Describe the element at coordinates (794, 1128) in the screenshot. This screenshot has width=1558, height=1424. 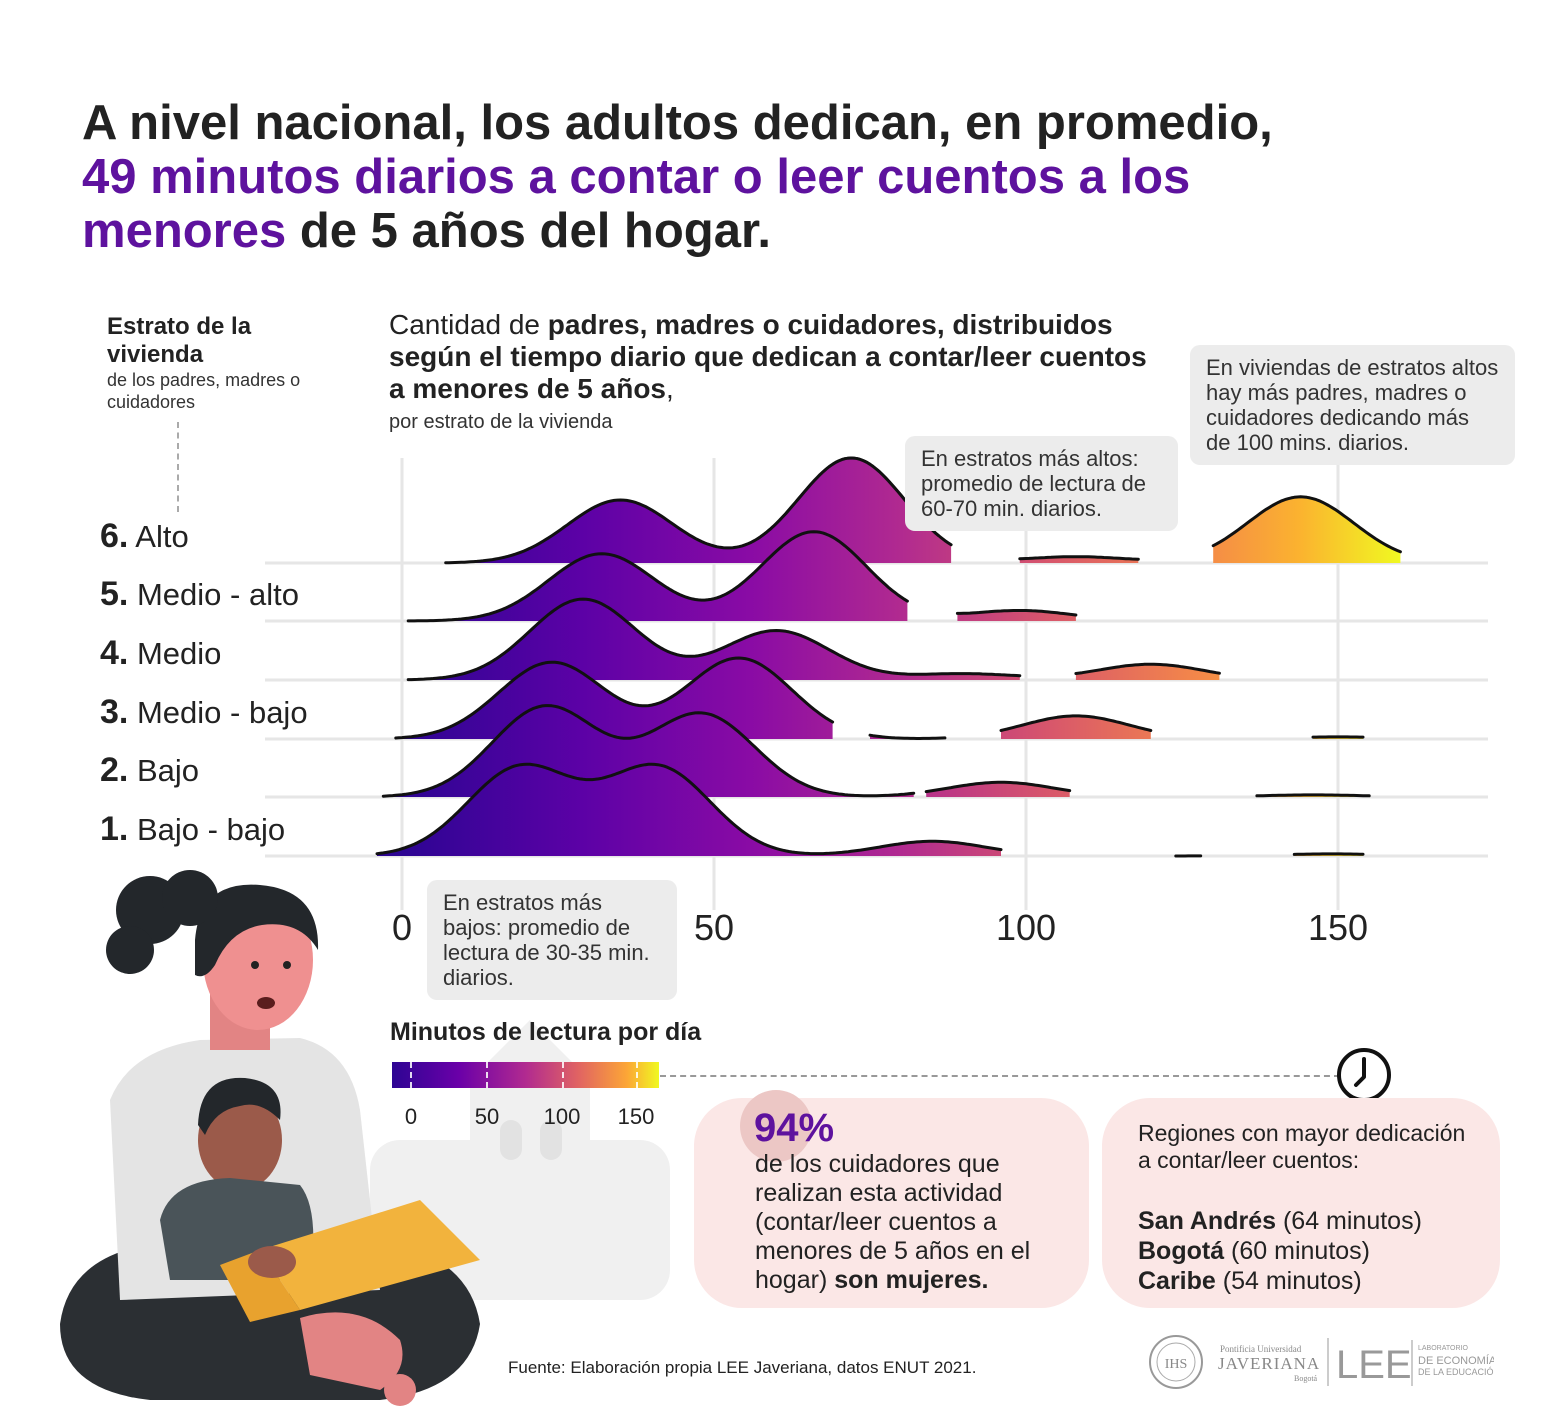
I see `stat-percent: 94%` at that location.